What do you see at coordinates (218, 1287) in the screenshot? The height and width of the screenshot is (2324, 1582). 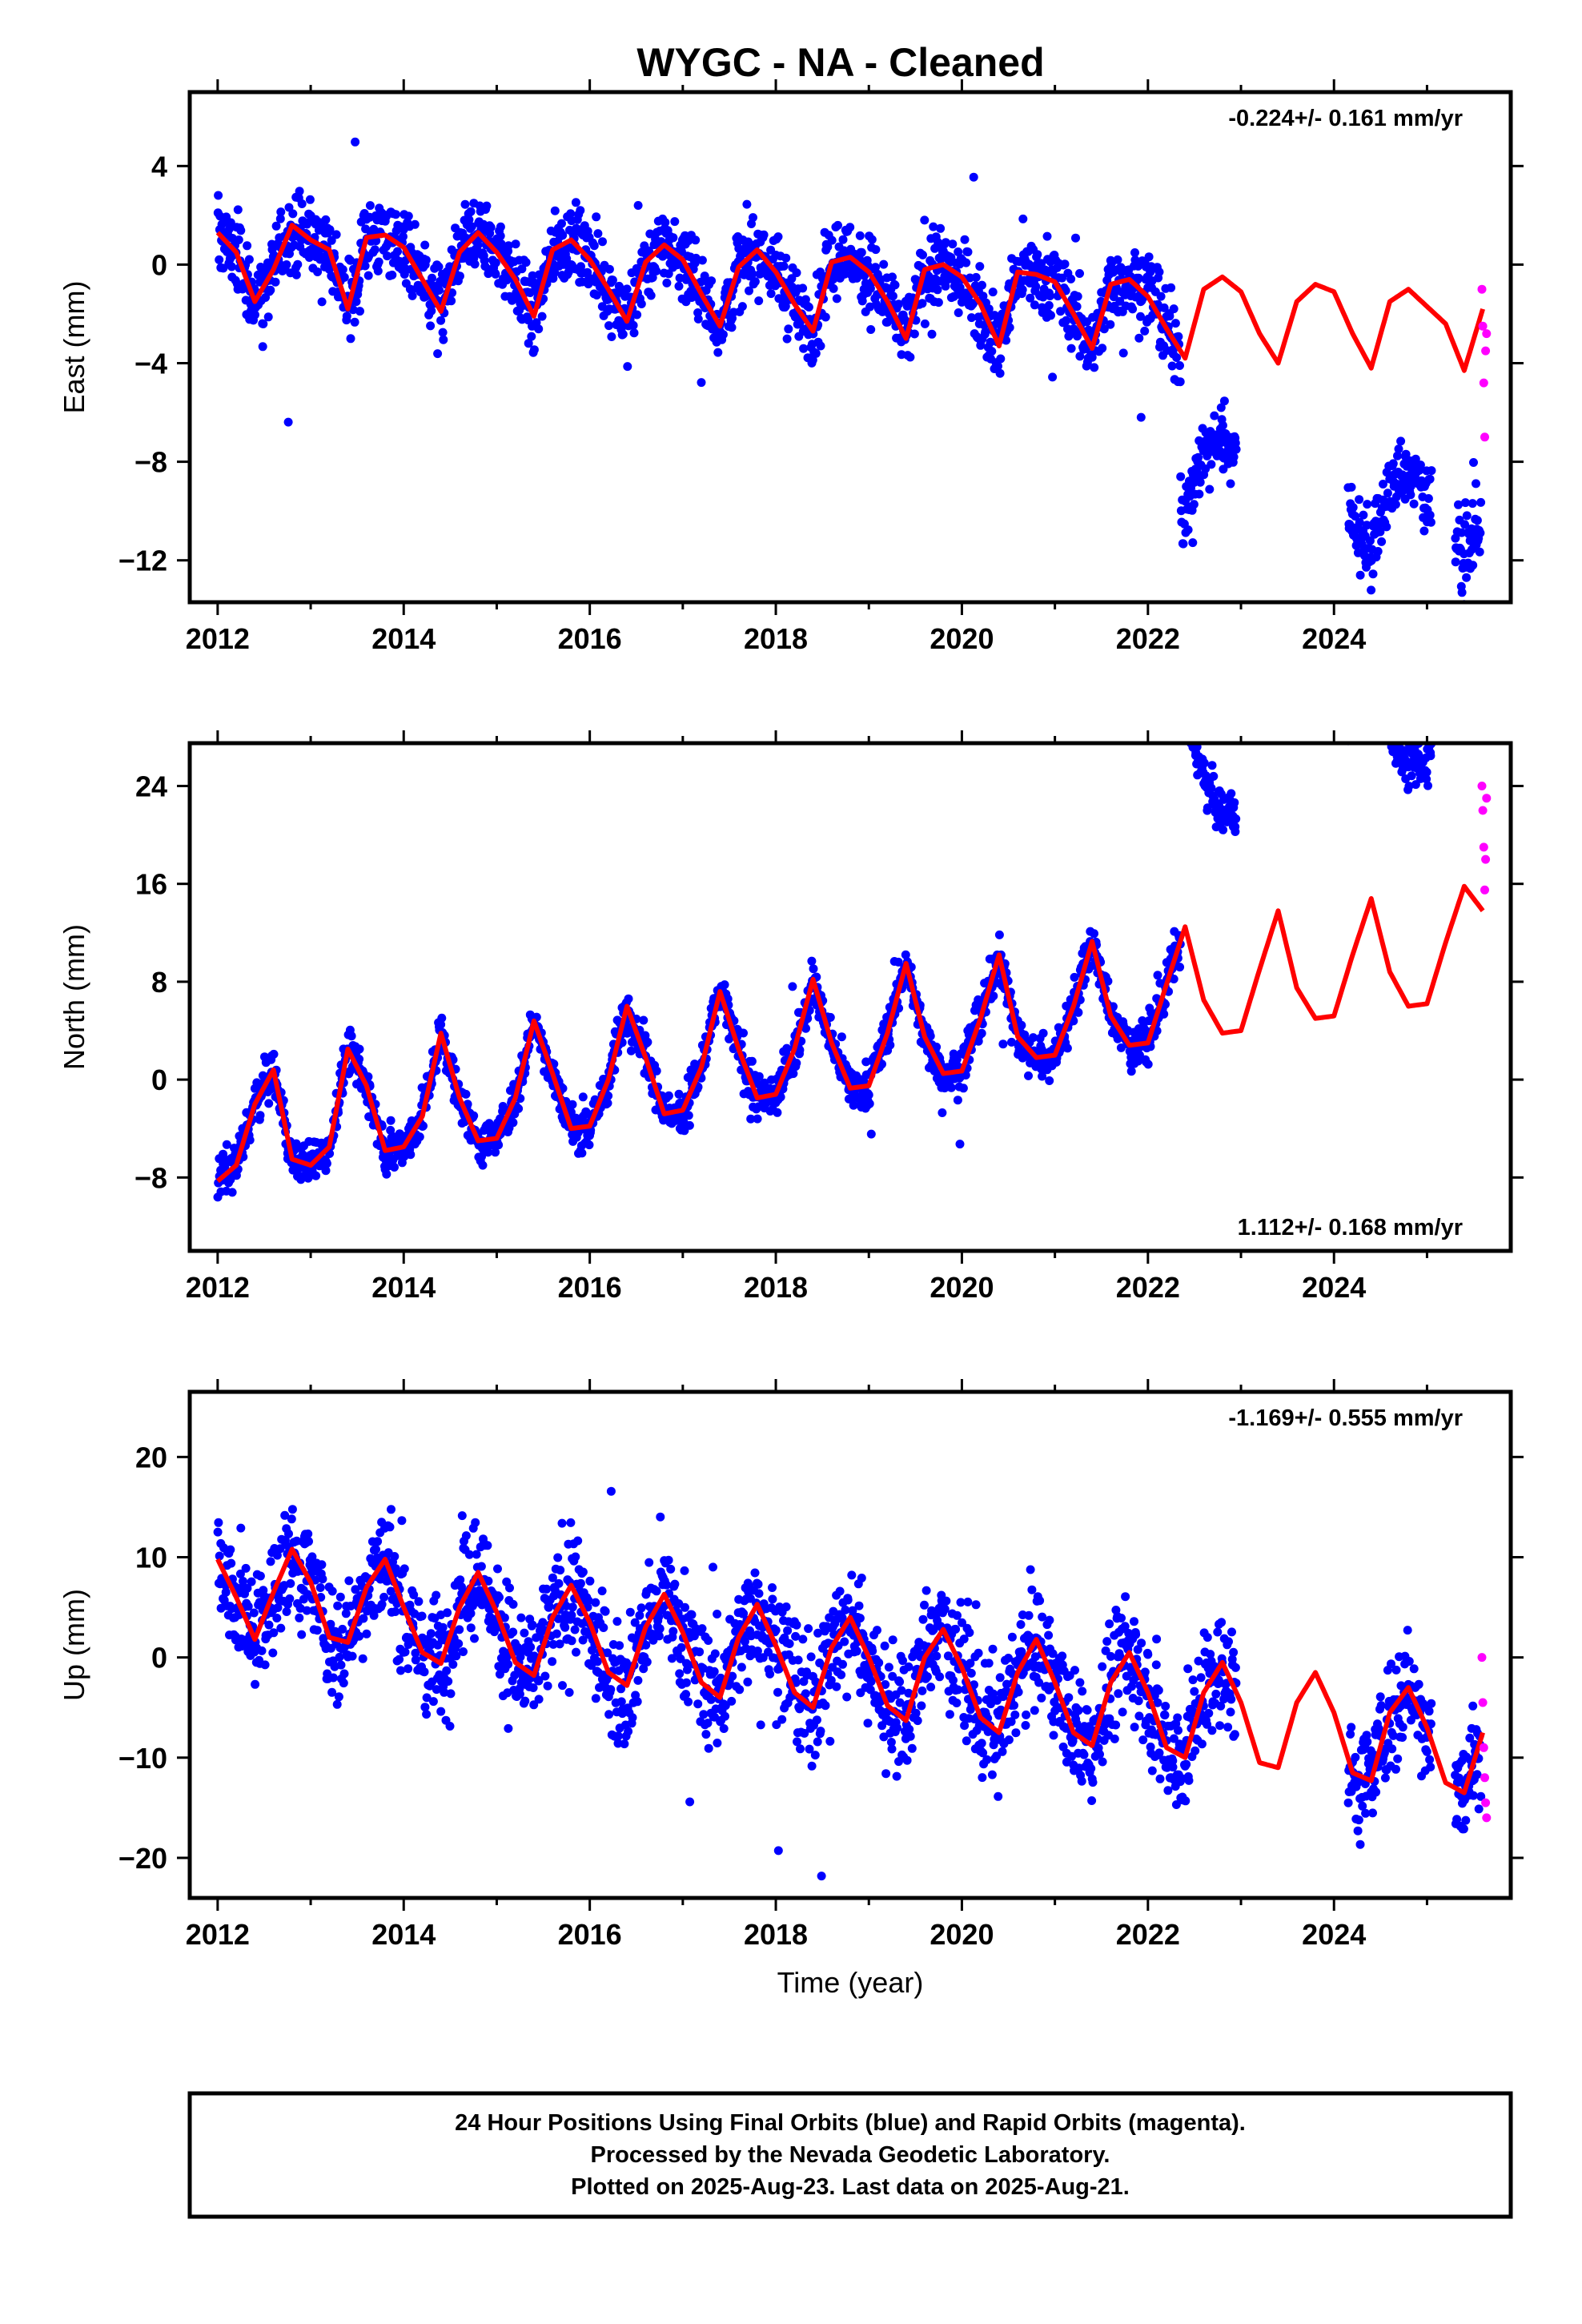 I see `x-tick-label: 2012` at bounding box center [218, 1287].